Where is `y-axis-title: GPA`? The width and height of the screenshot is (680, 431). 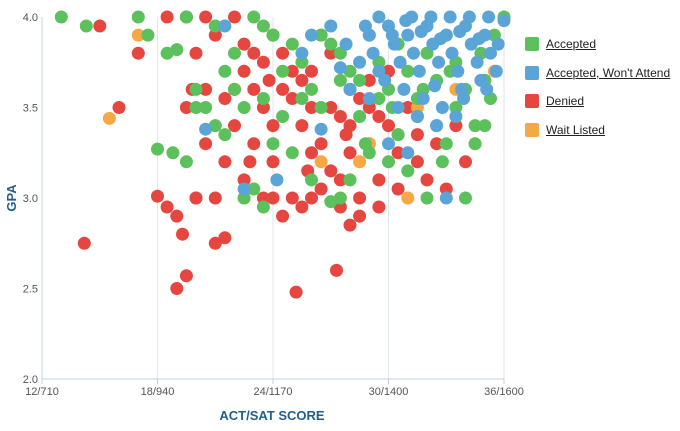 y-axis-title: GPA is located at coordinates (11, 198).